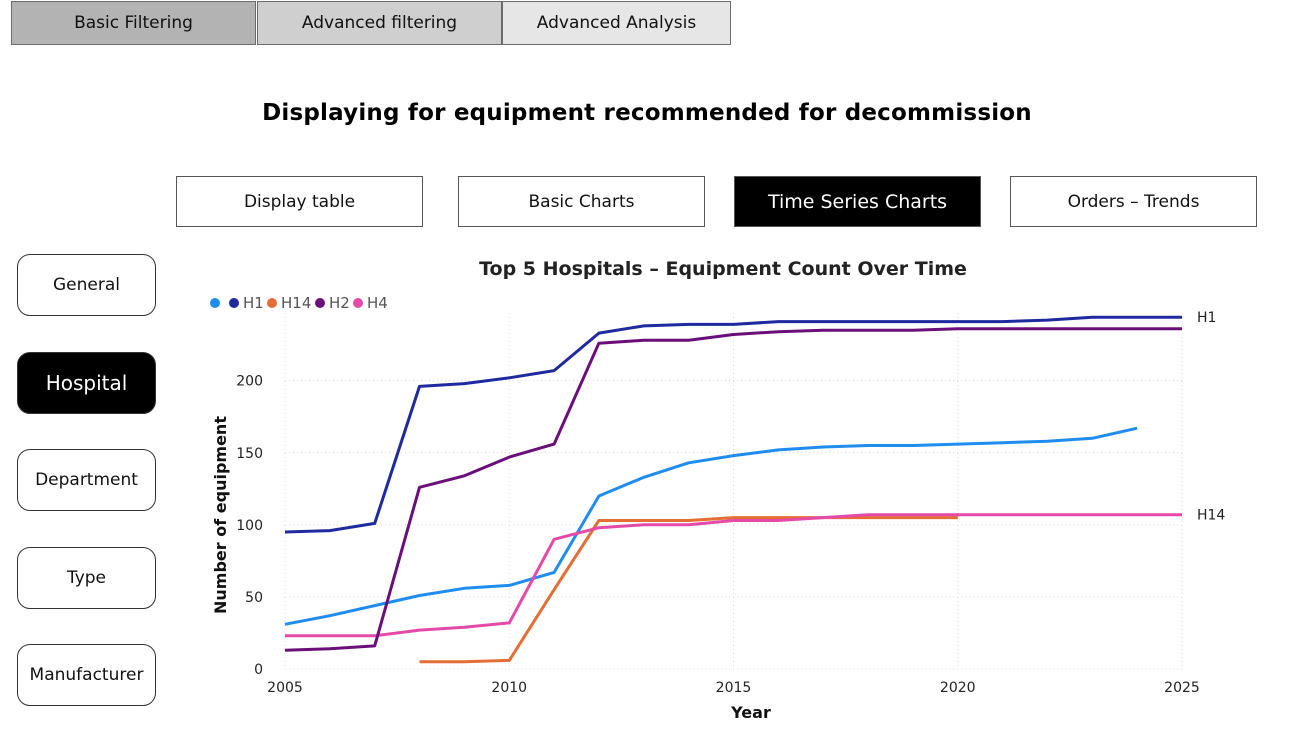 The image size is (1314, 733). Describe the element at coordinates (285, 688) in the screenshot. I see `x-tick-label: 2005` at that location.